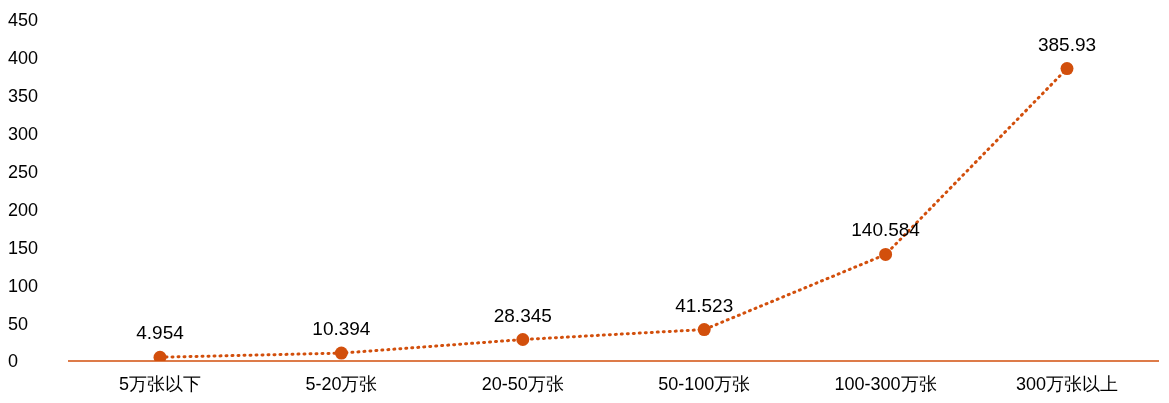 This screenshot has width=1169, height=403. Describe the element at coordinates (23, 209) in the screenshot. I see `y-tick-label: 200` at that location.